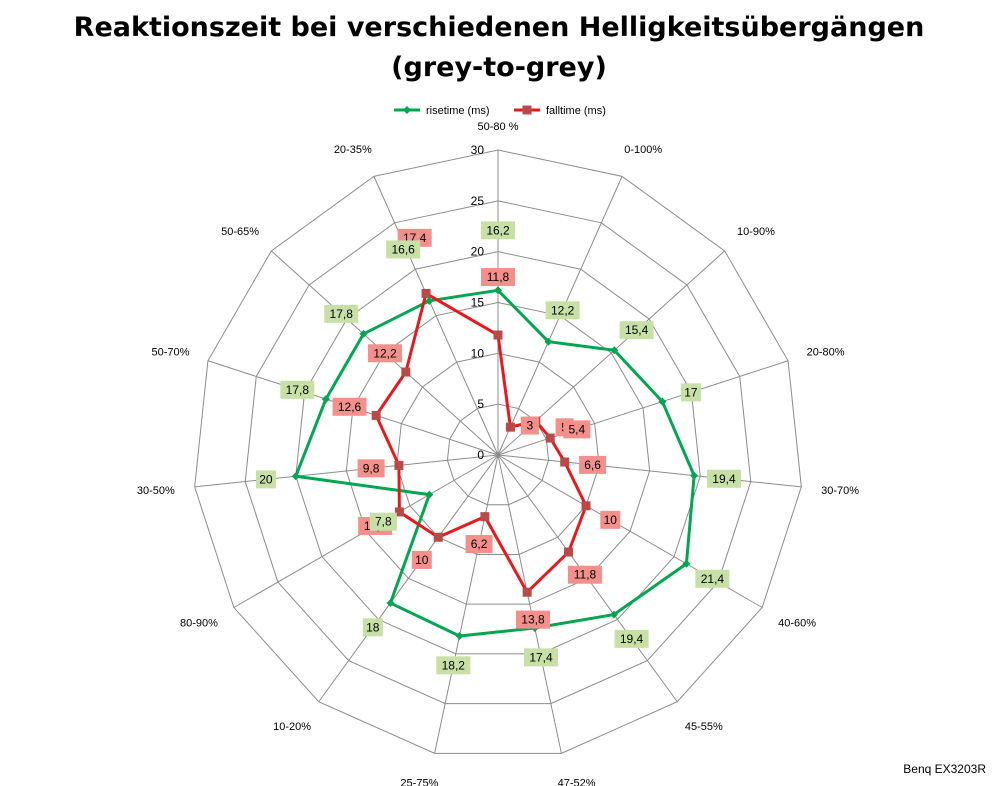 The height and width of the screenshot is (786, 998). I want to click on falltime-data-label: 6,2, so click(479, 544).